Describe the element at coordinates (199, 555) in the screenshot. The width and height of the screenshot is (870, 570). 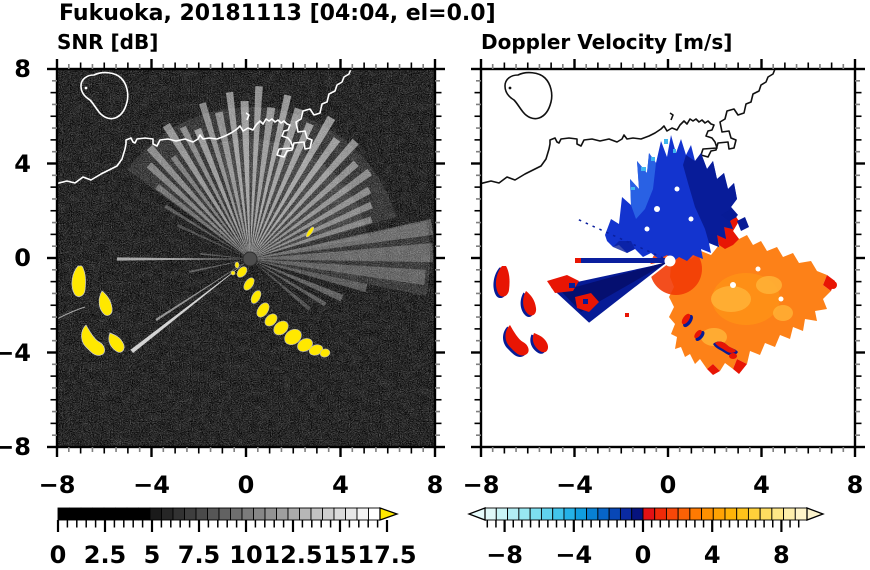
I see `snr-colorbar-tick-label: 7.5` at that location.